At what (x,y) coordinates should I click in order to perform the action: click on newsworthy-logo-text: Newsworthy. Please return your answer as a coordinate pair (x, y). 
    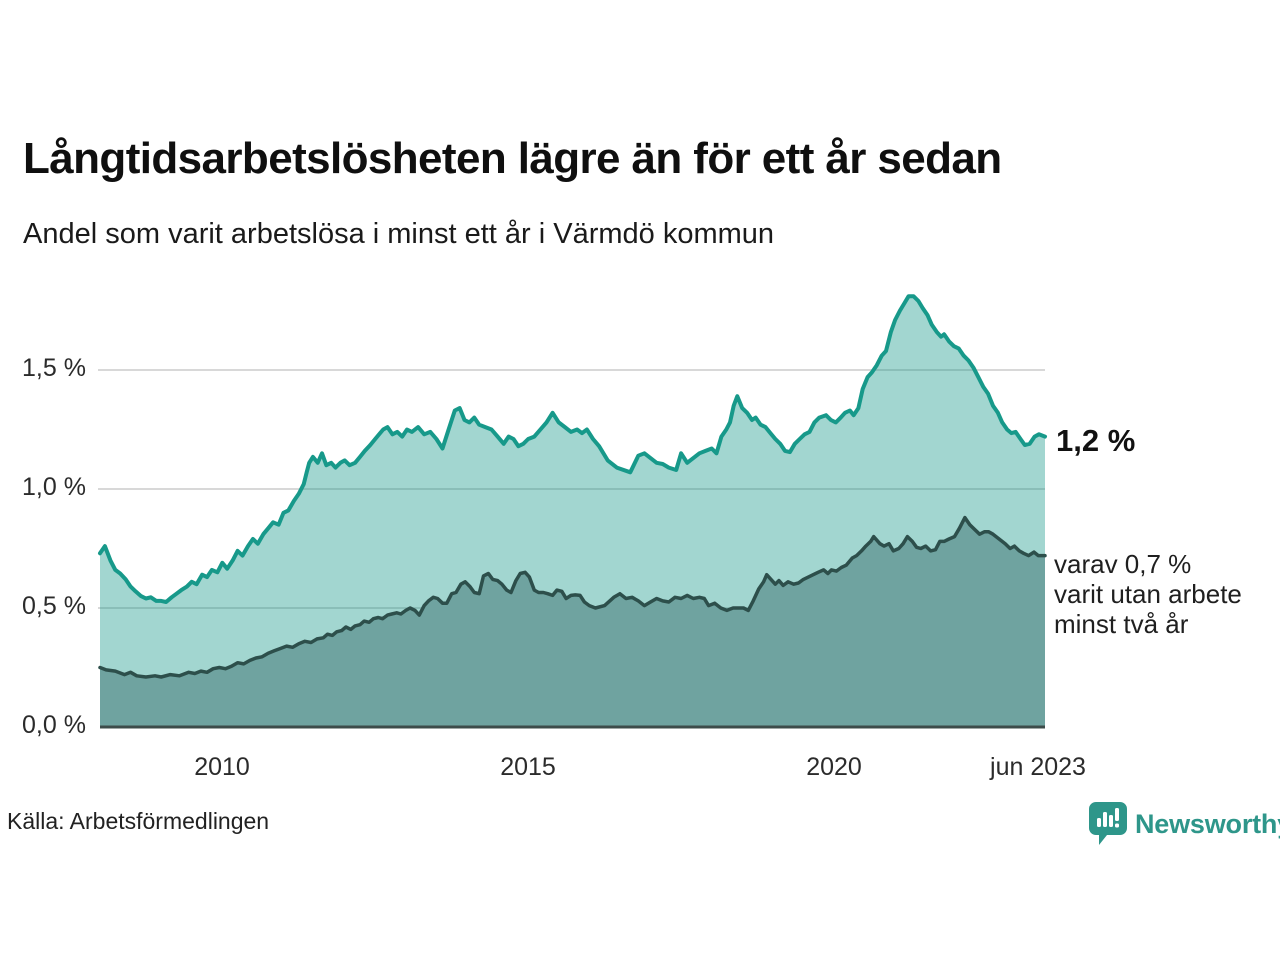
    Looking at the image, I should click on (1207, 823).